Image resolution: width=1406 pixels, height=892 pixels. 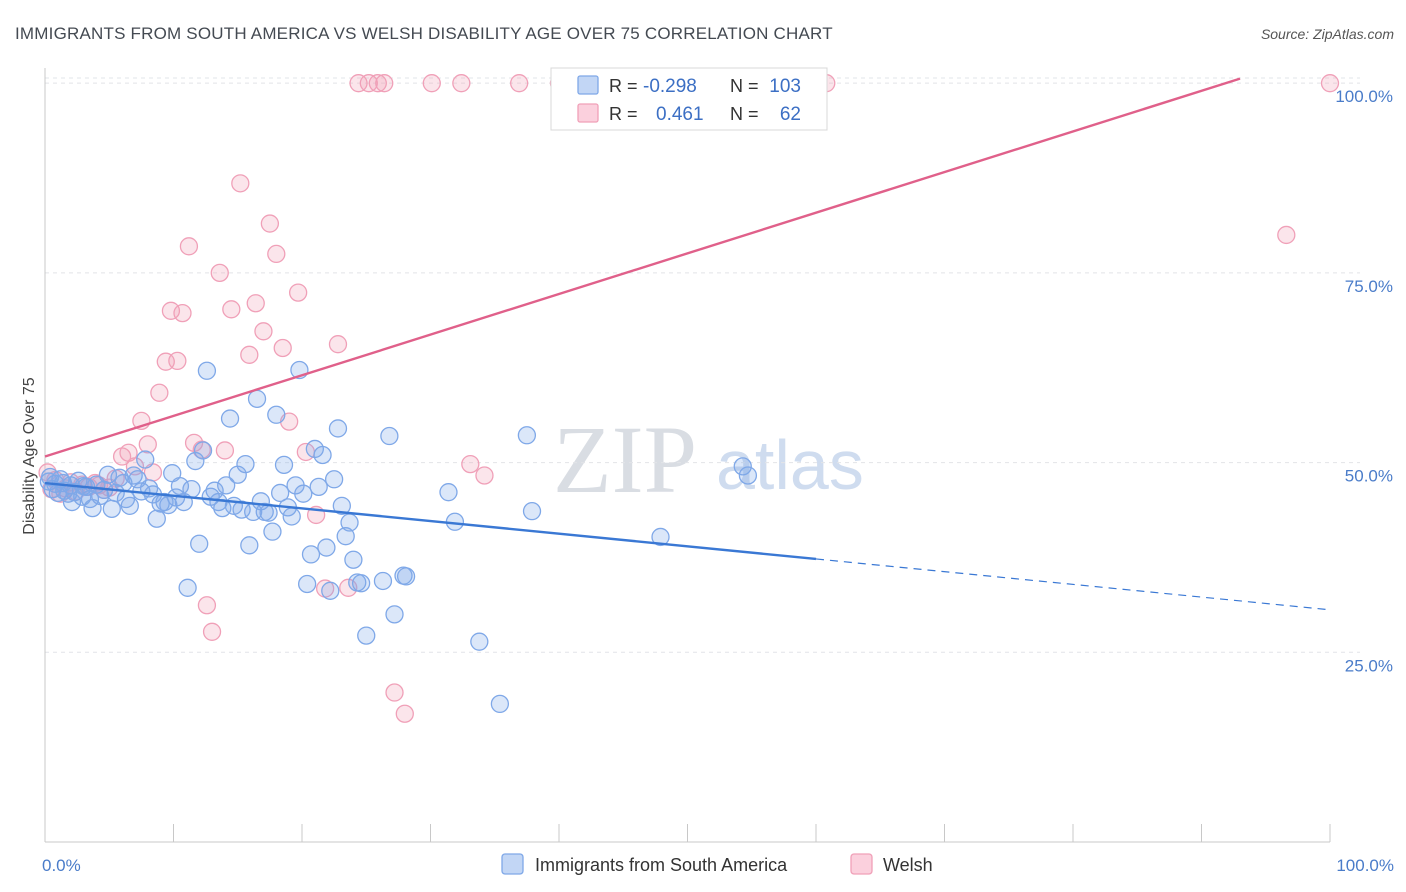 What do you see at coordinates (623, 114) in the screenshot?
I see `legend-r-label: R =` at bounding box center [623, 114].